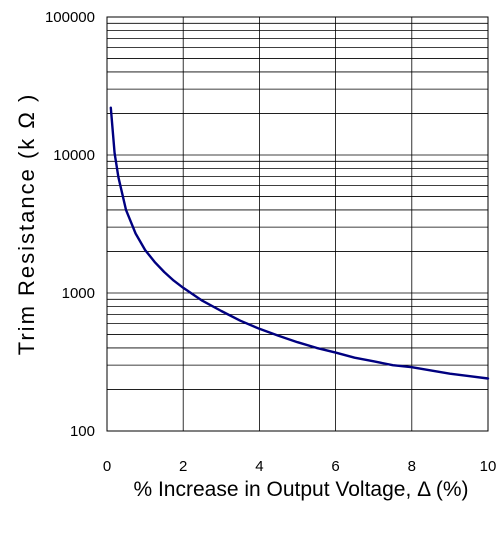 The width and height of the screenshot is (500, 537). Describe the element at coordinates (488, 466) in the screenshot. I see `x-tick-label: 10` at that location.